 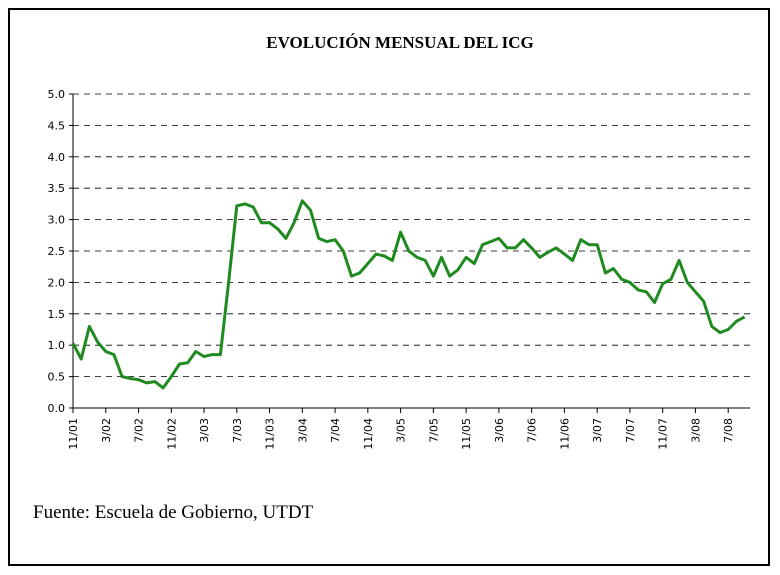 What do you see at coordinates (57, 282) in the screenshot?
I see `y-tick-label: 2.0` at bounding box center [57, 282].